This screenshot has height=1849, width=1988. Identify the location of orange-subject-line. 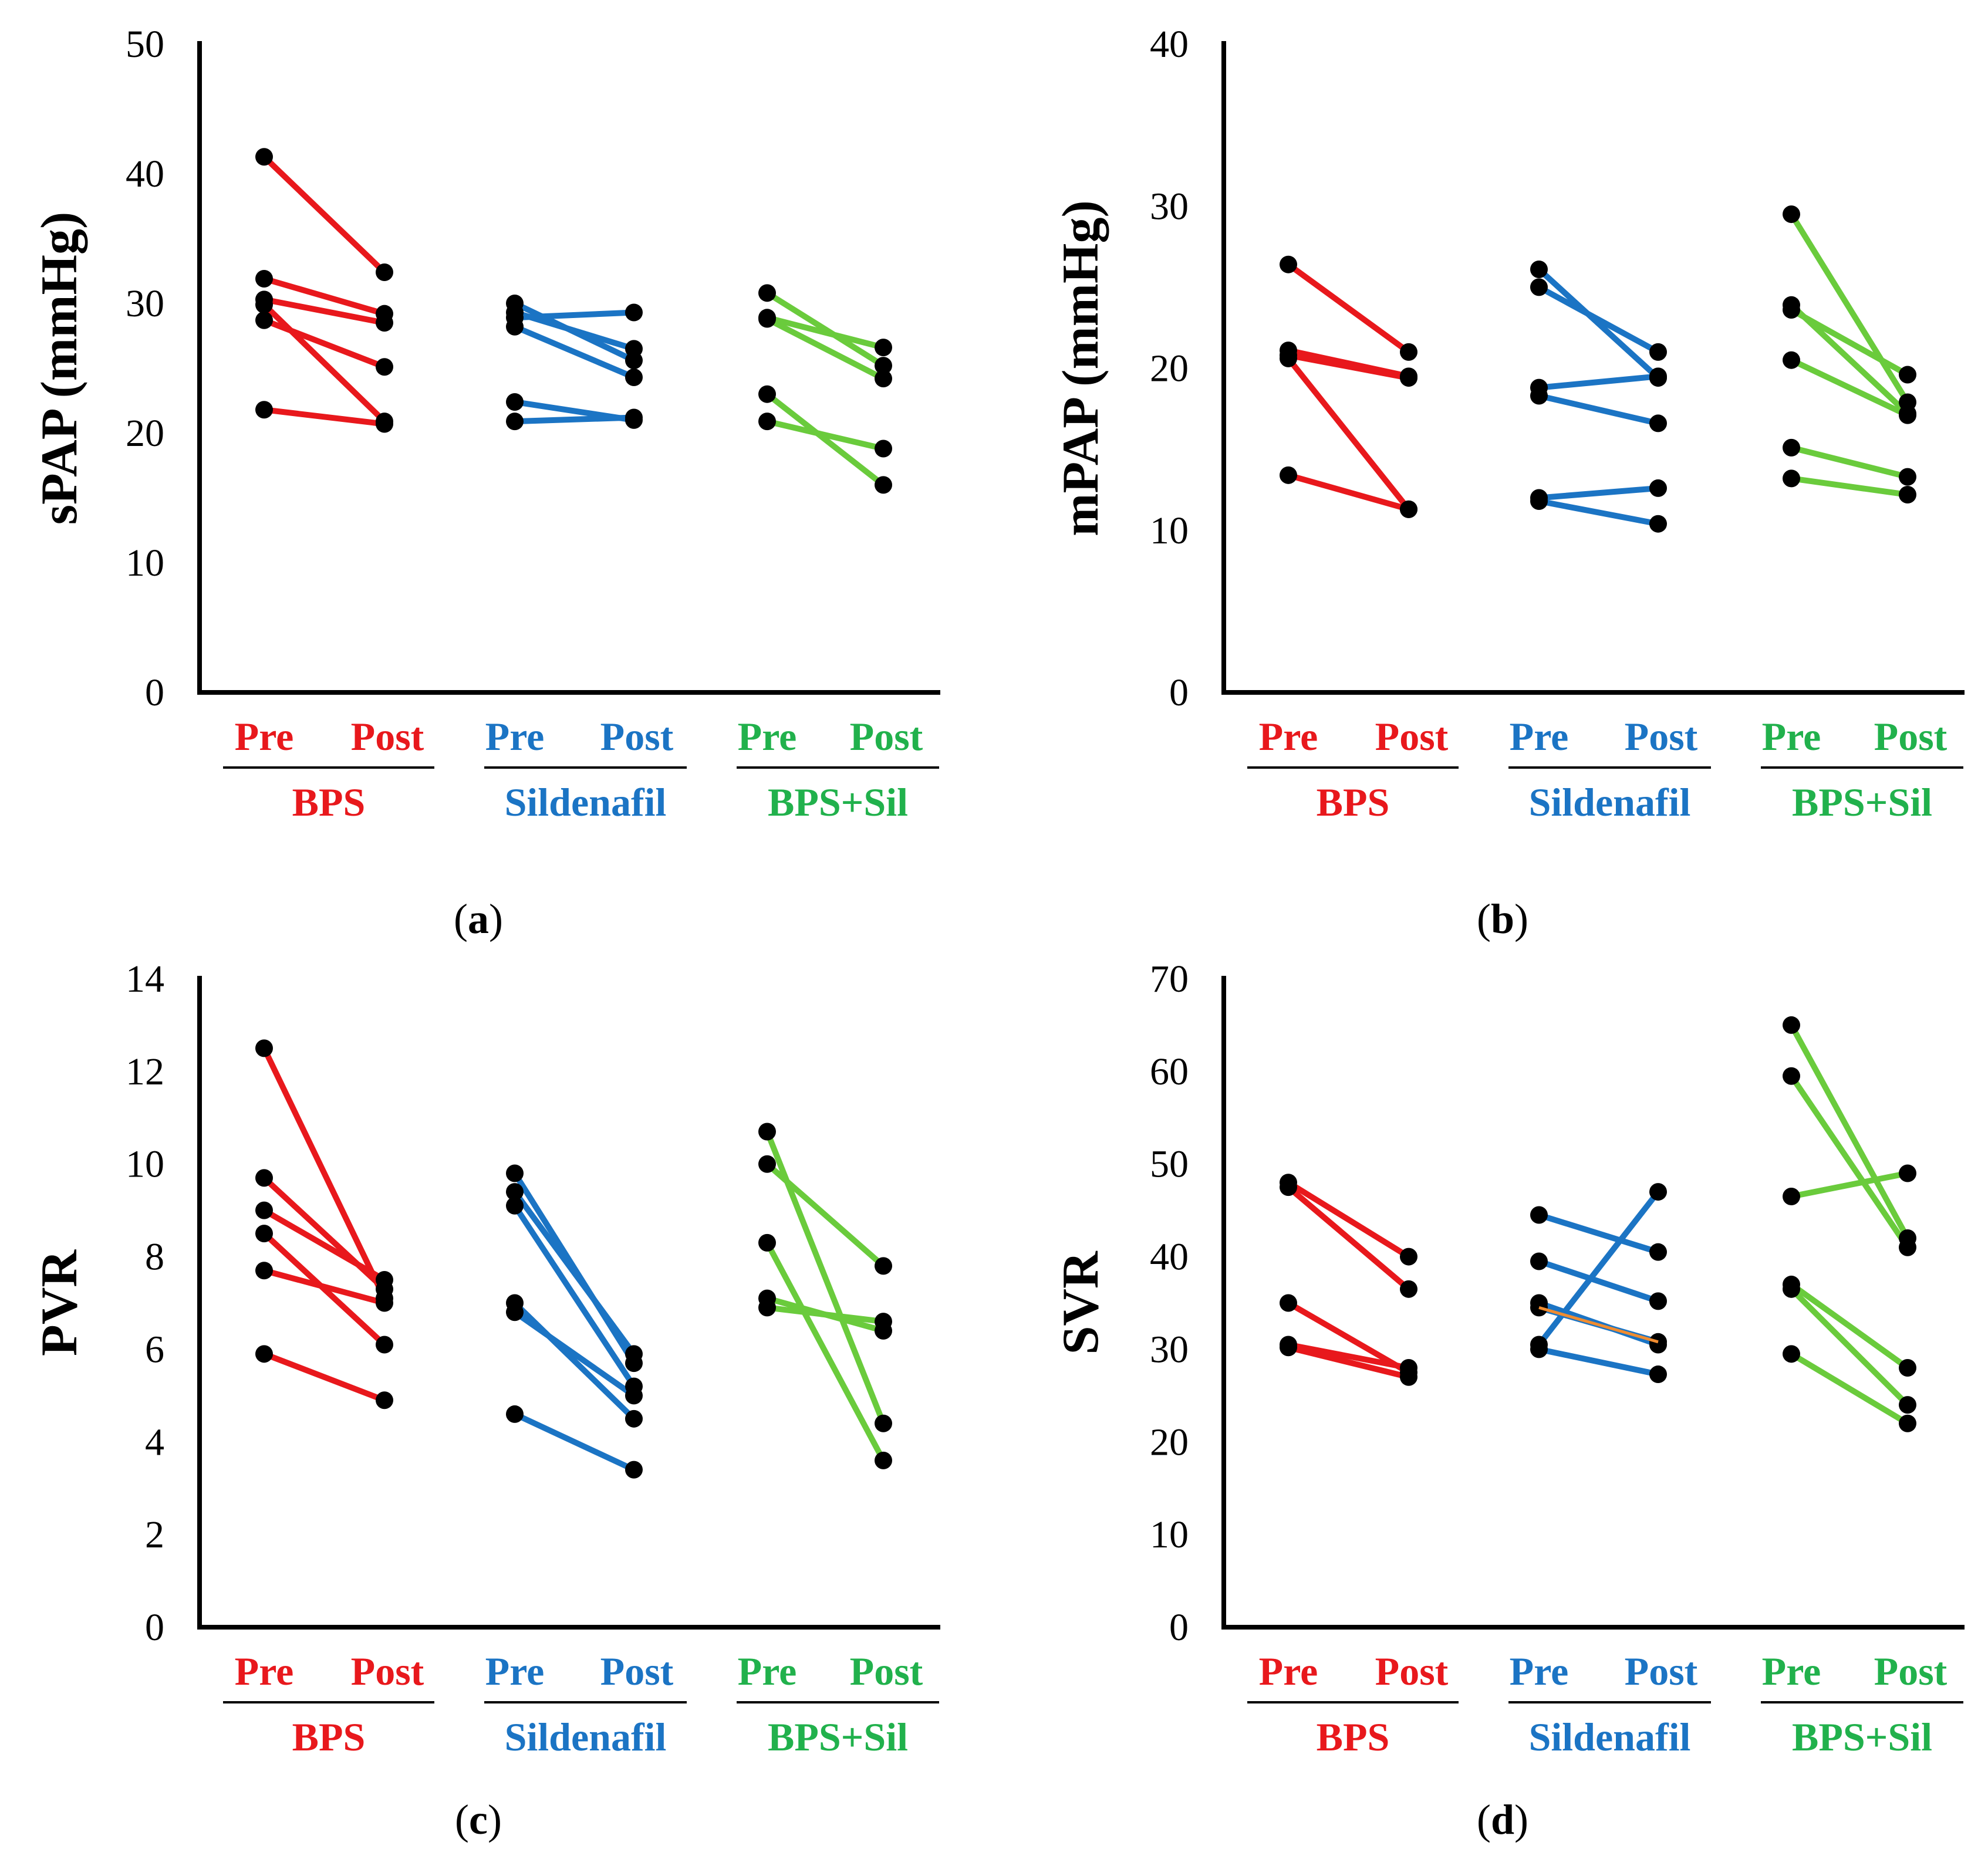
(1599, 1325).